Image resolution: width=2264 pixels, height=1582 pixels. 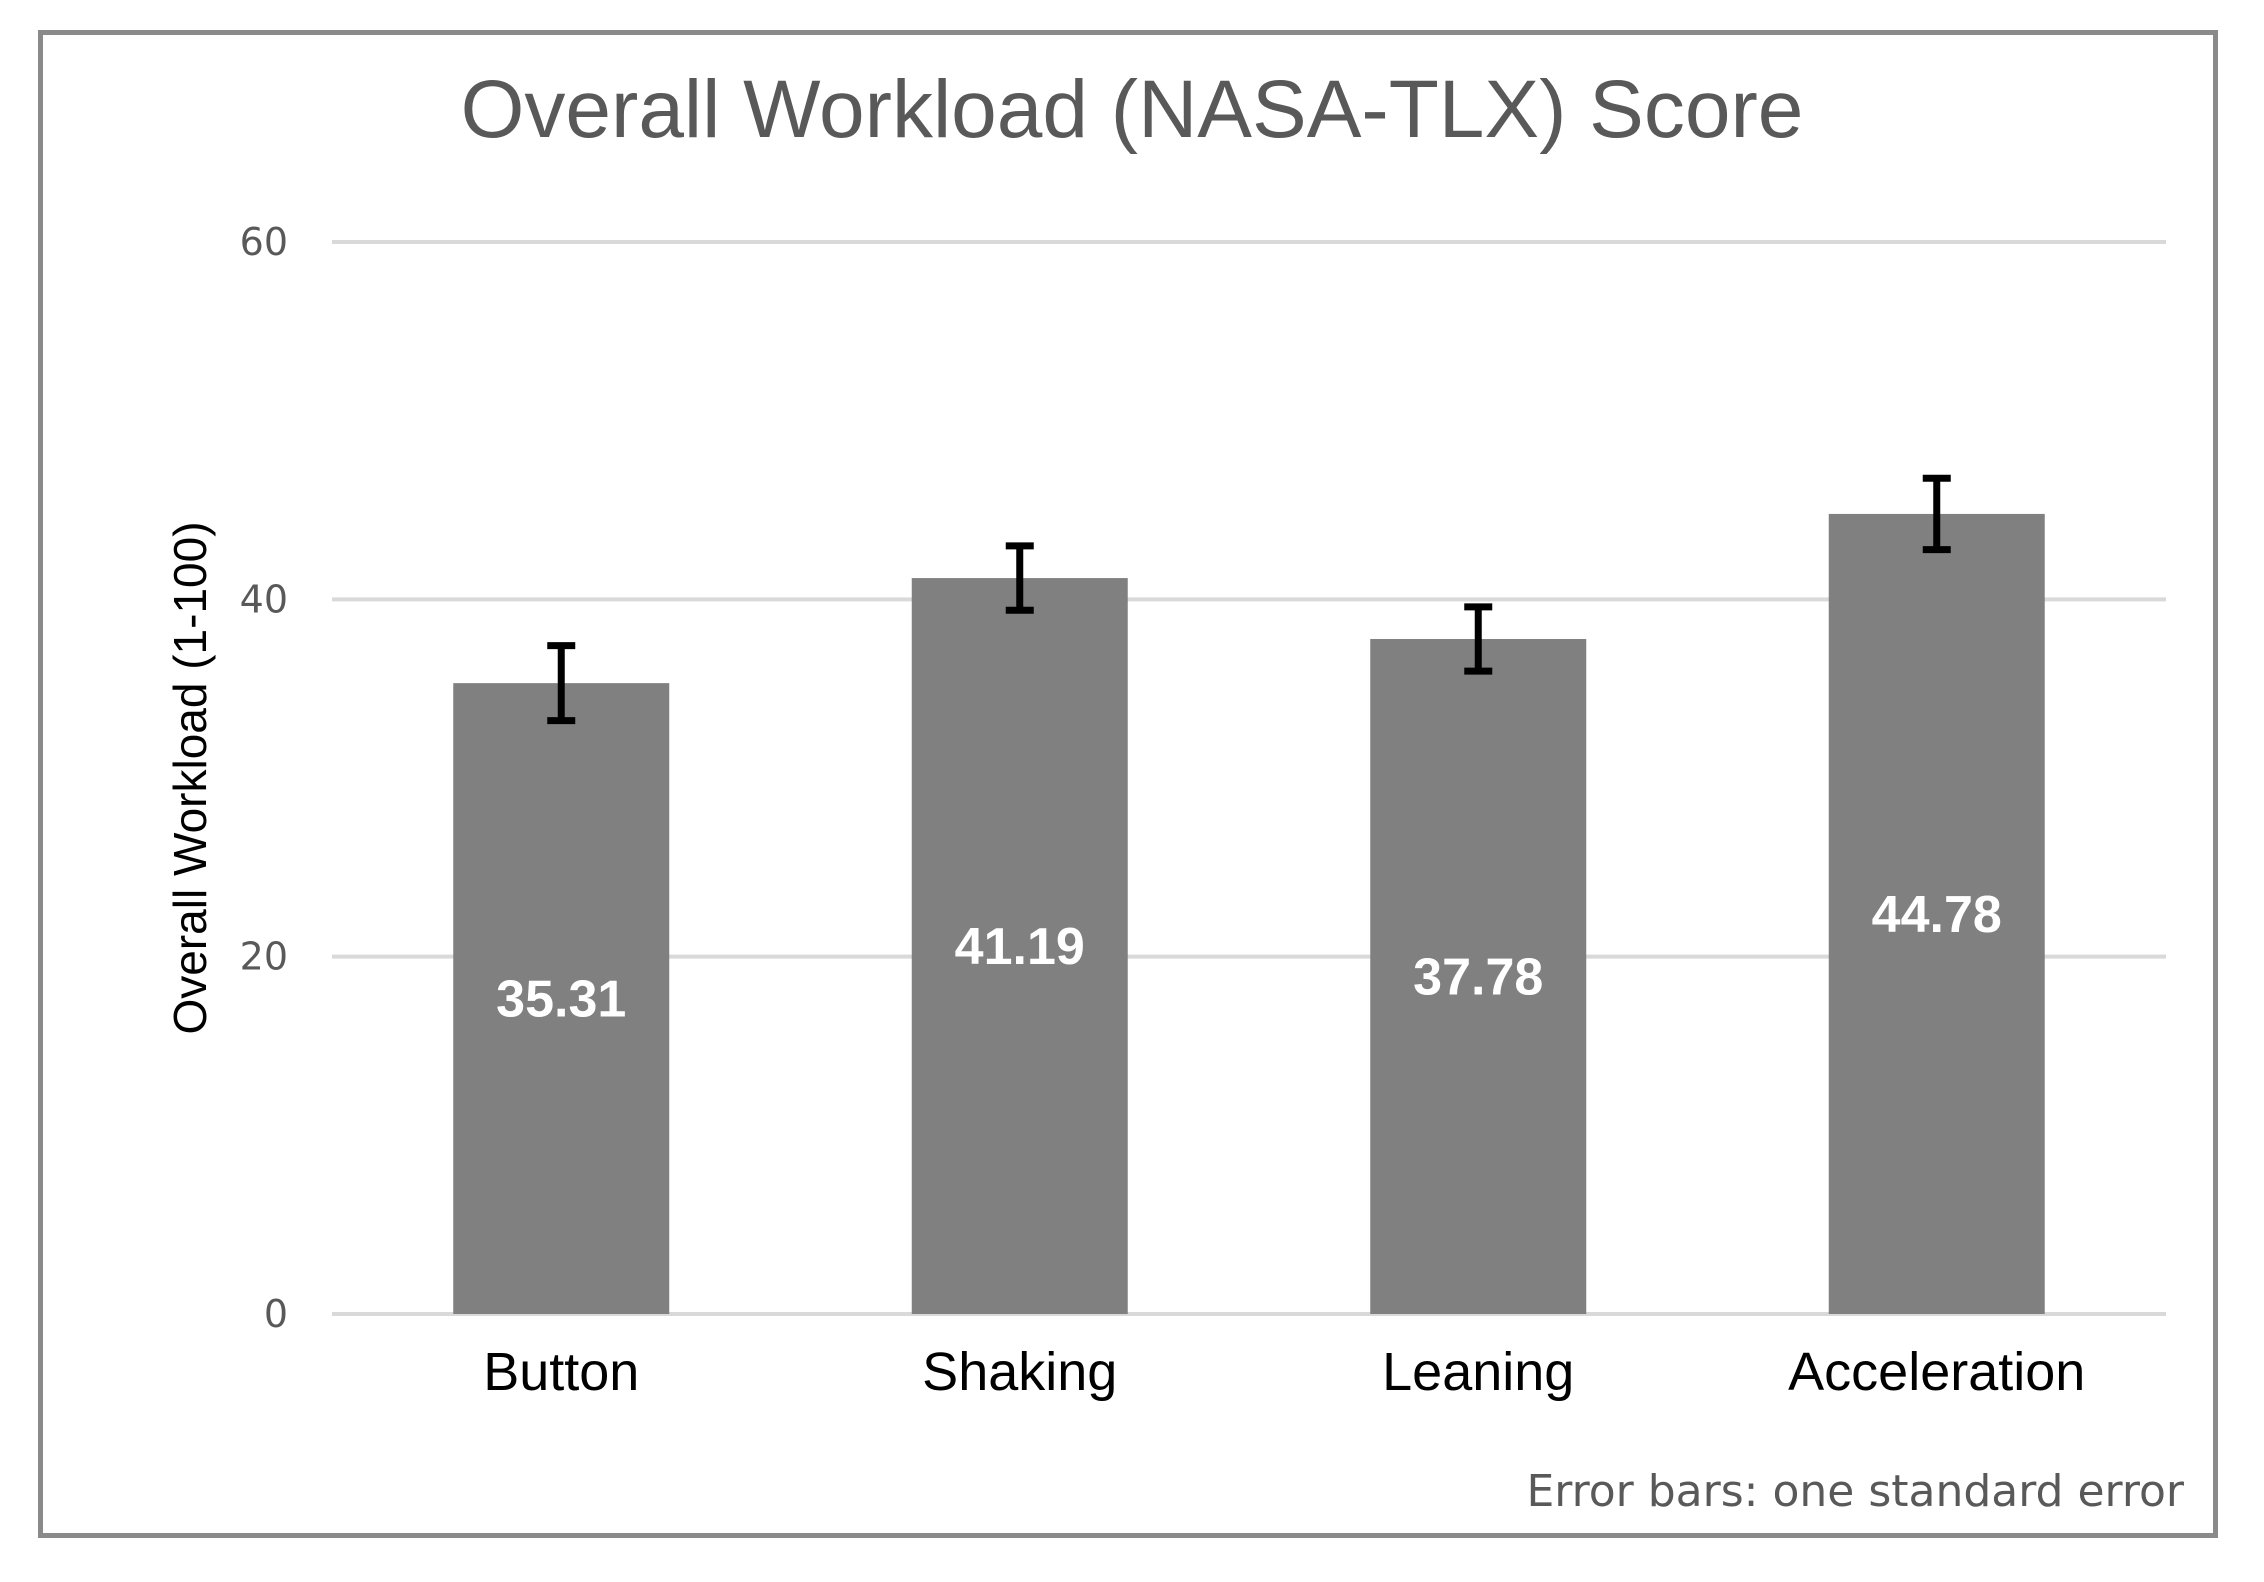 What do you see at coordinates (1478, 639) in the screenshot?
I see `error-bar-leaning` at bounding box center [1478, 639].